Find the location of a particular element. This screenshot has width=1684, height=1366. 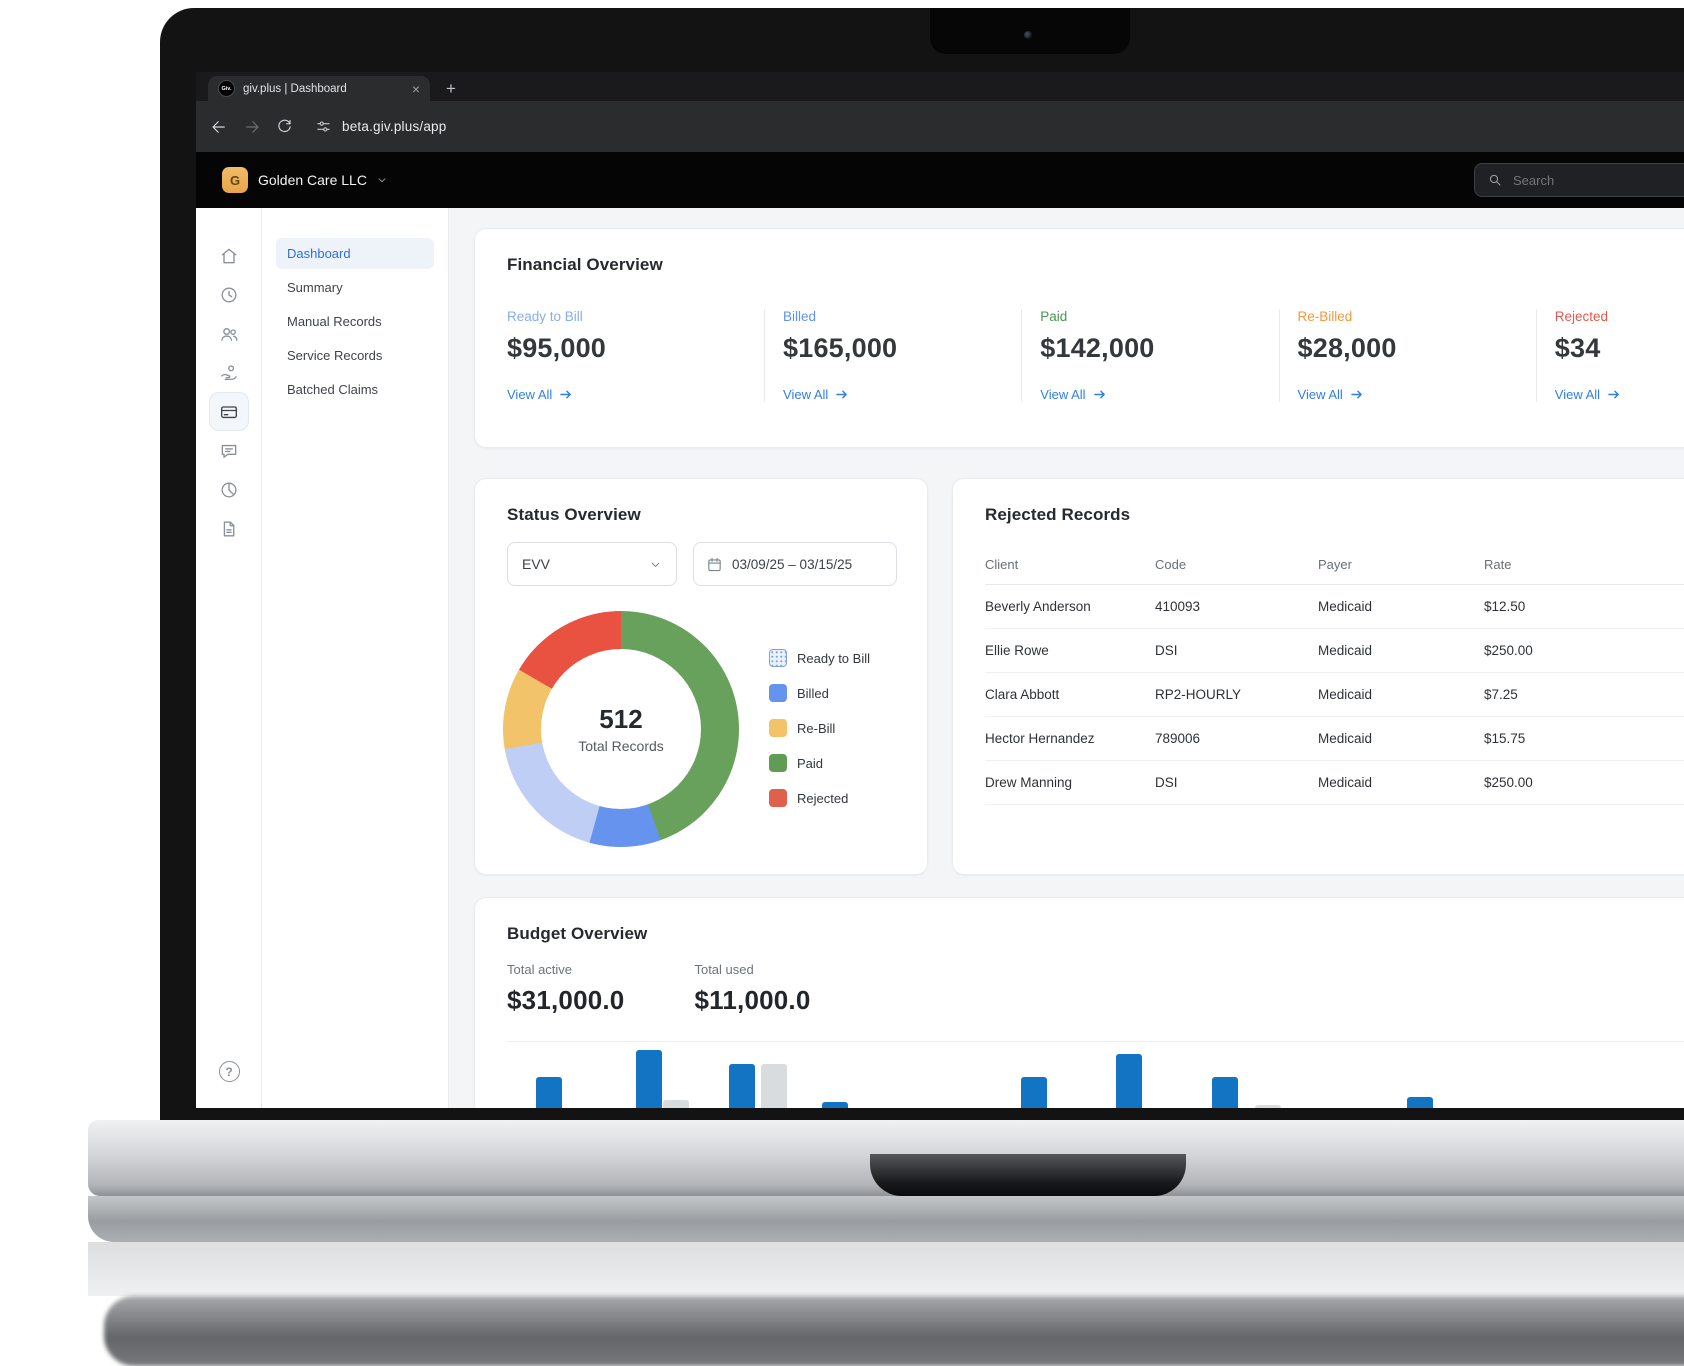

stat-value: $142,000 is located at coordinates (1097, 348).